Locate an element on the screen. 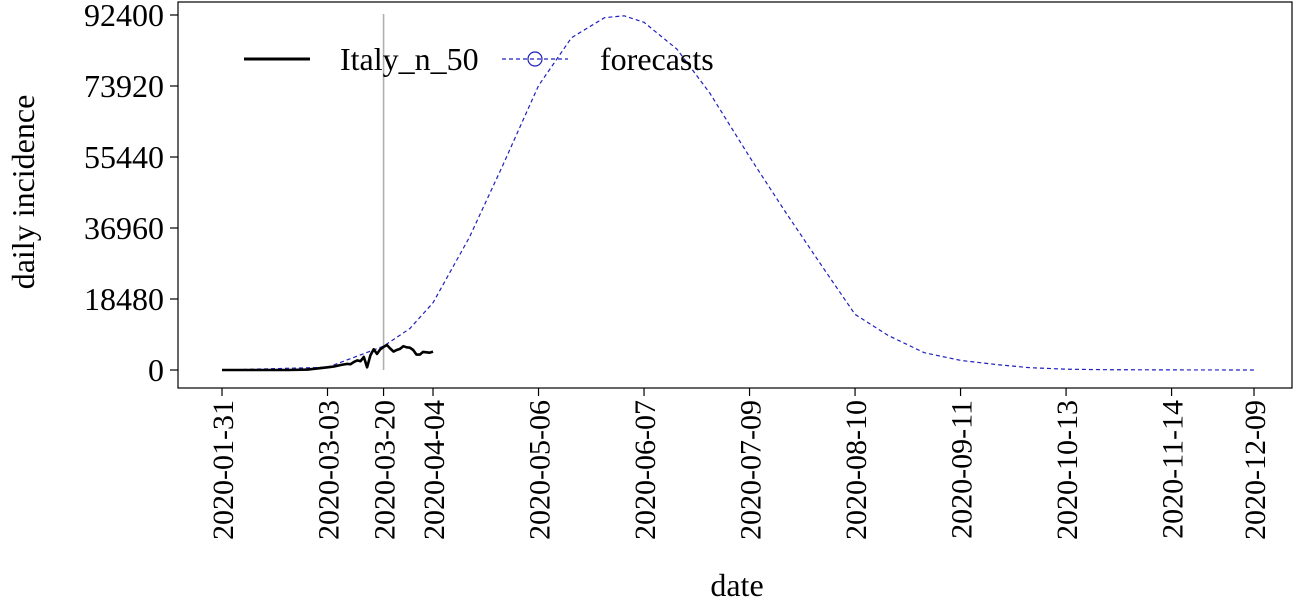 The width and height of the screenshot is (1296, 600). y-tick-label: 92400 is located at coordinates (124, 16).